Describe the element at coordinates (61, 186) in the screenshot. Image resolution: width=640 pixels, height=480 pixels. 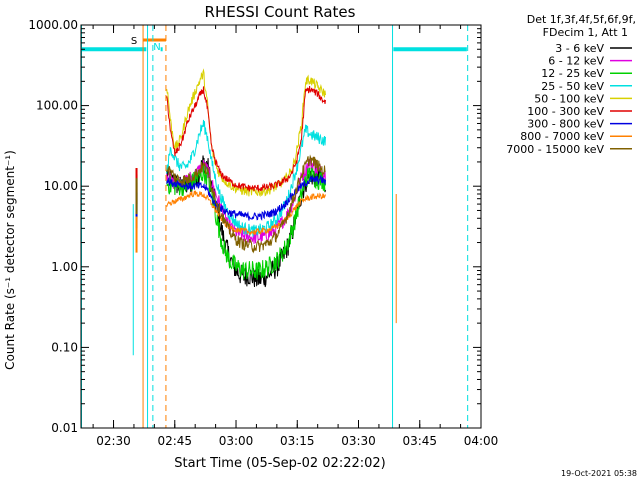
I see `y-tick-label: 10.00` at that location.